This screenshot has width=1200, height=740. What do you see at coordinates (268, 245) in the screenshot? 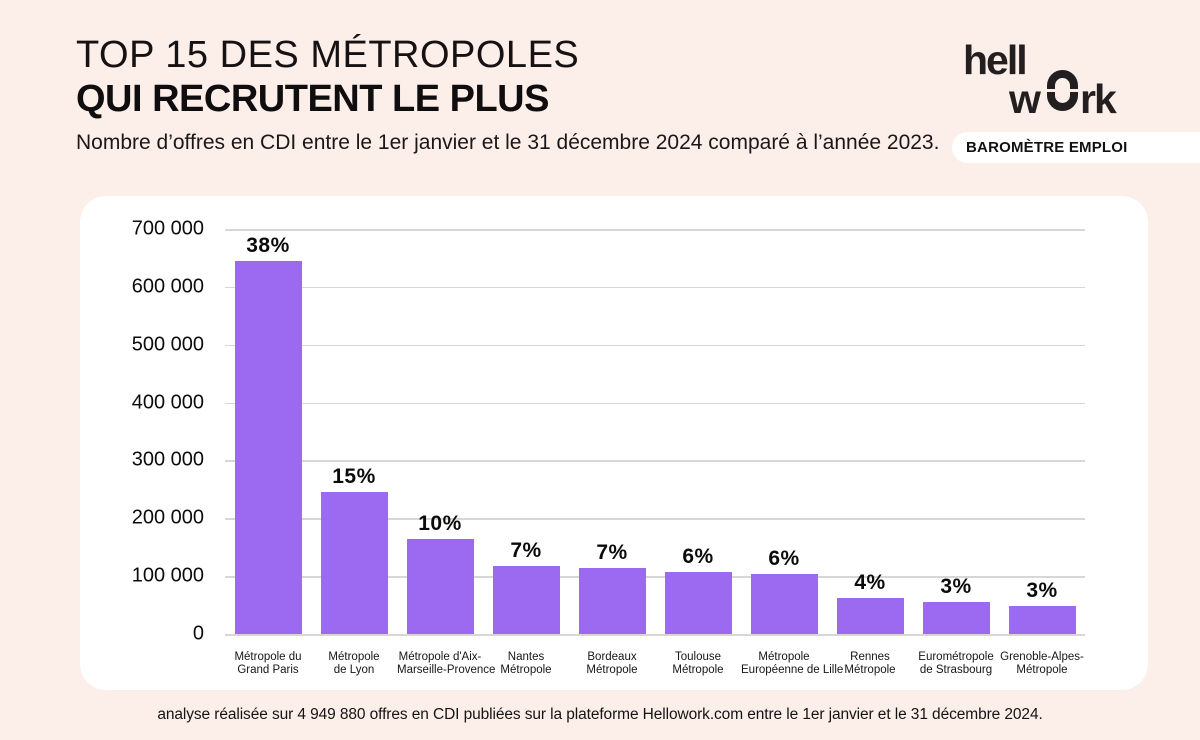
I see `bar-value-label: 38%` at bounding box center [268, 245].